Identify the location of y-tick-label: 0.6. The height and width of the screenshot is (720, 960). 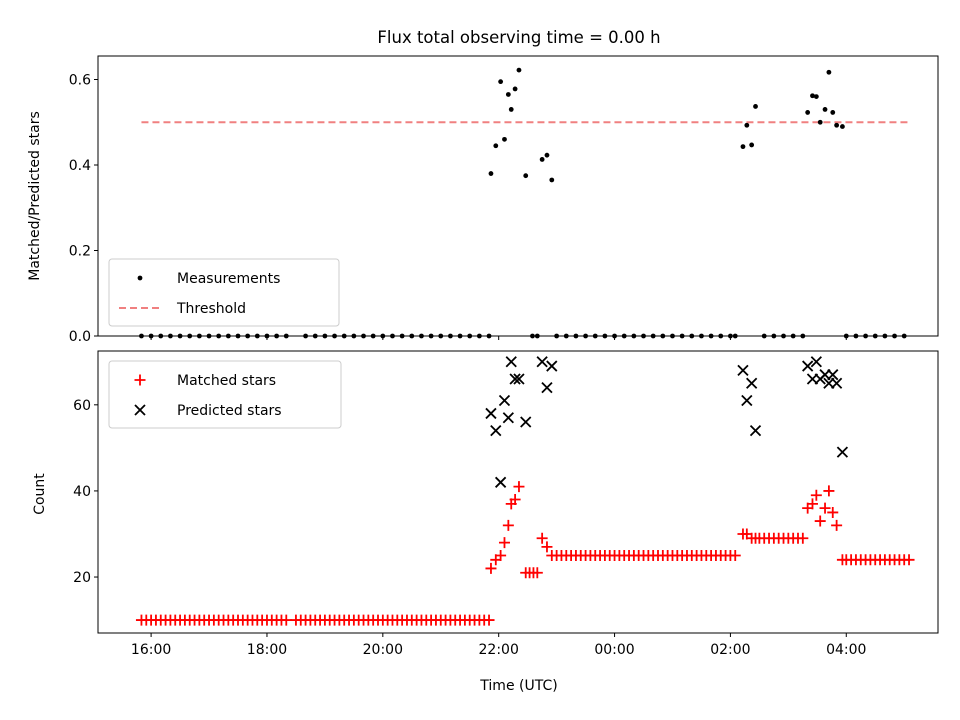
(80, 81).